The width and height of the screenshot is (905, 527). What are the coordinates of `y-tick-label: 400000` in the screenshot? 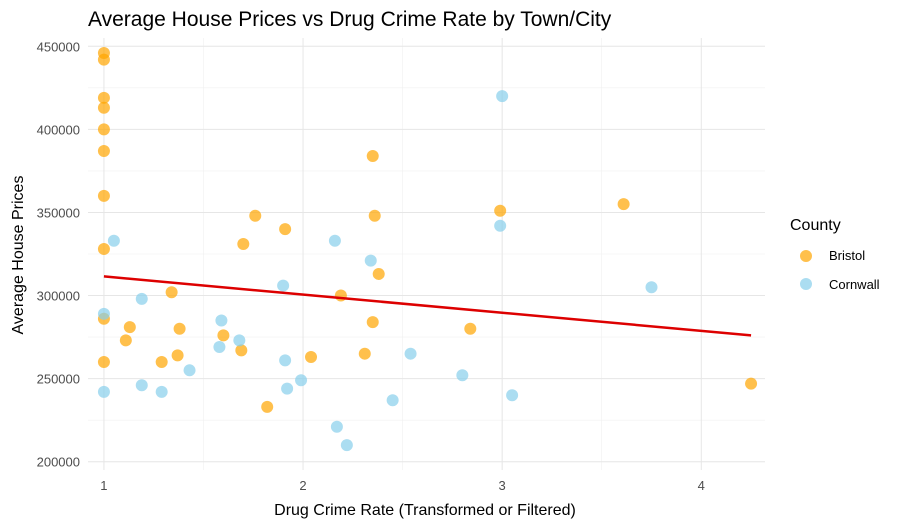 It's located at (58, 129).